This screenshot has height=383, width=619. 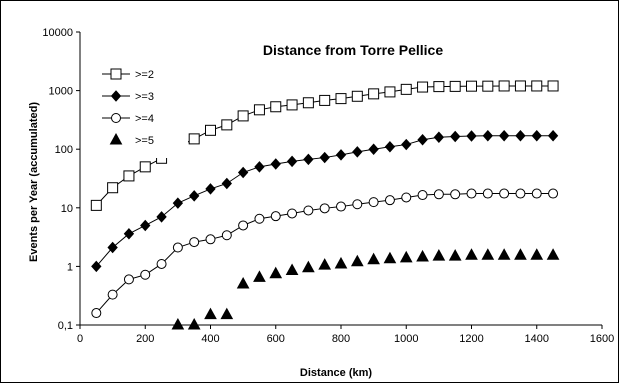 I want to click on x-axis-label: Distance (km), so click(x=336, y=373).